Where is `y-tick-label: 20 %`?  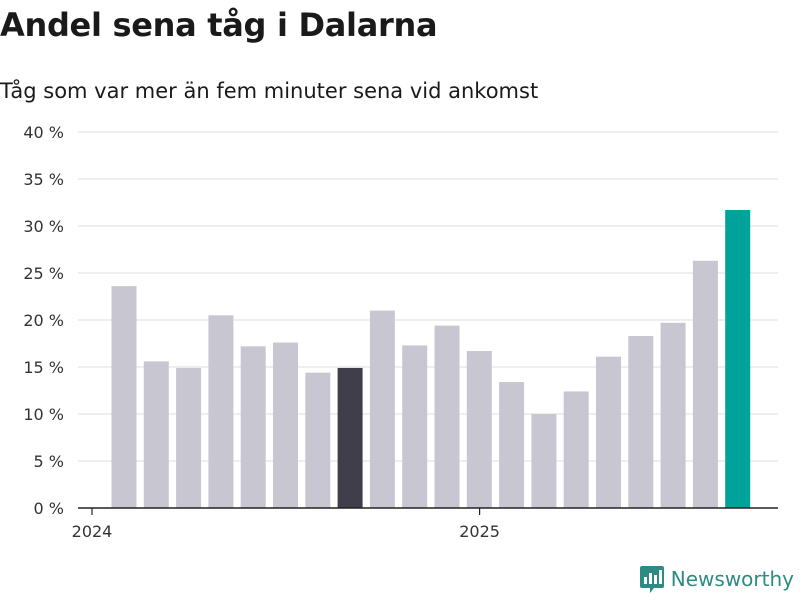
y-tick-label: 20 % is located at coordinates (43, 320).